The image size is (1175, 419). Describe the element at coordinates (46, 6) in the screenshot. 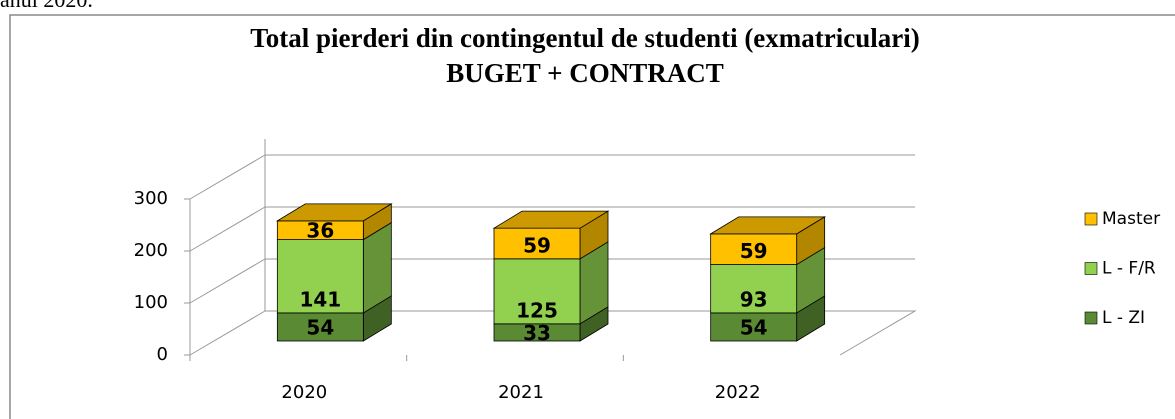

I see `page-text: anul 2020.` at that location.